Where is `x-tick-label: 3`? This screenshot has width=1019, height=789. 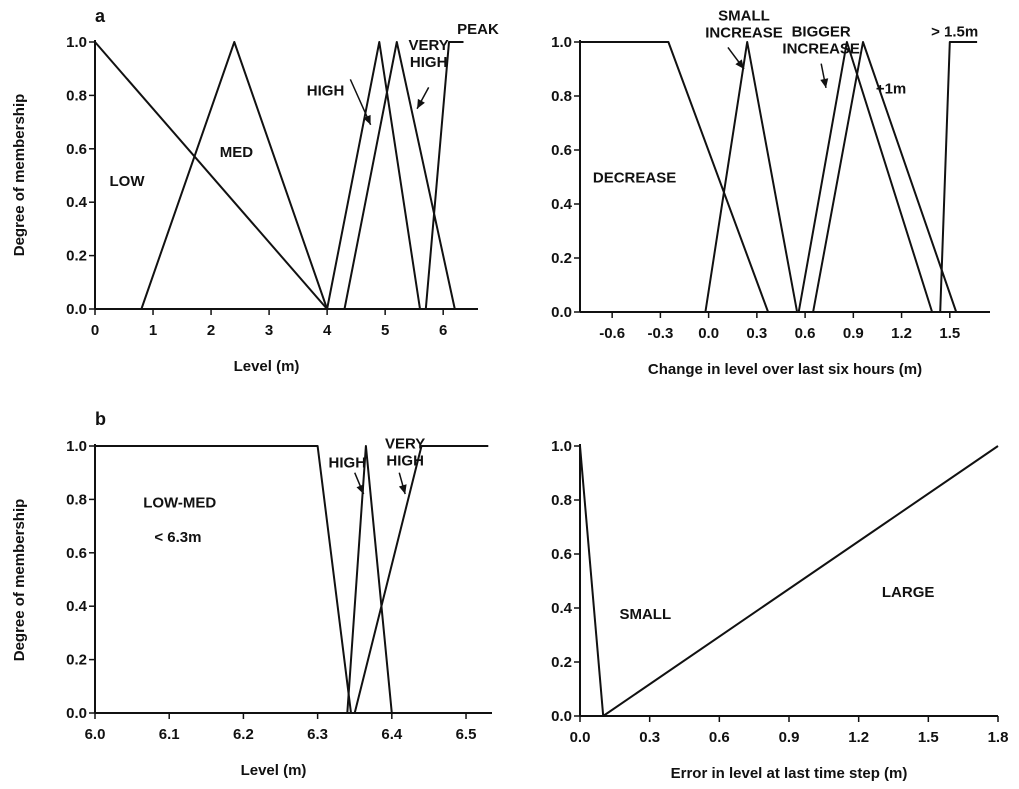 x-tick-label: 3 is located at coordinates (269, 330).